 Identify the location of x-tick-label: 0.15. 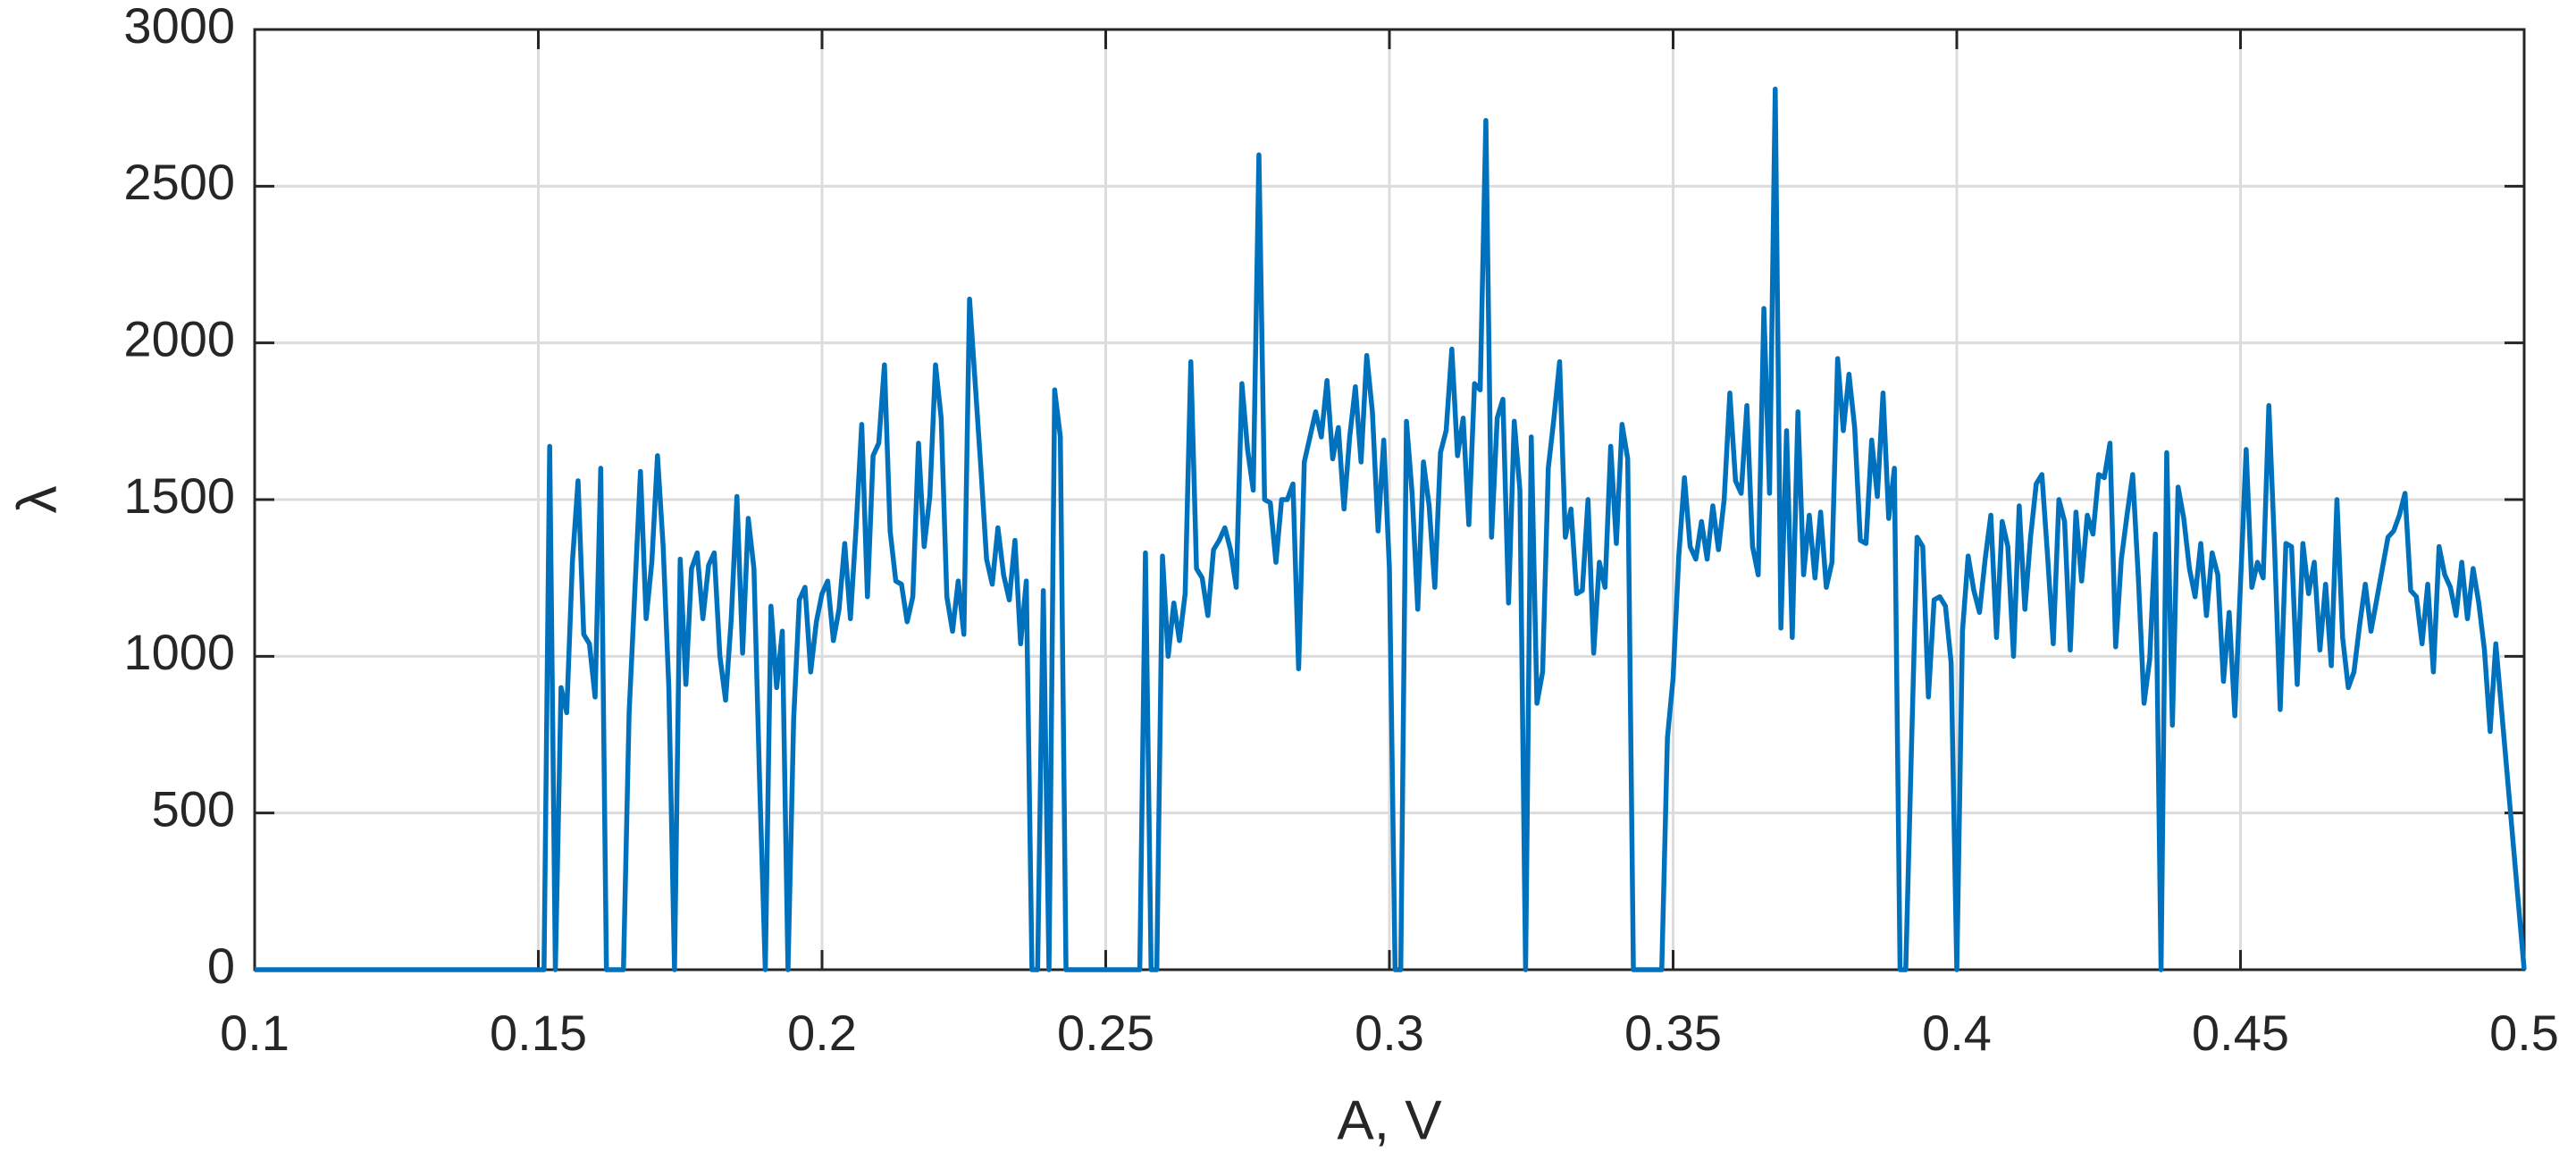
(538, 1033).